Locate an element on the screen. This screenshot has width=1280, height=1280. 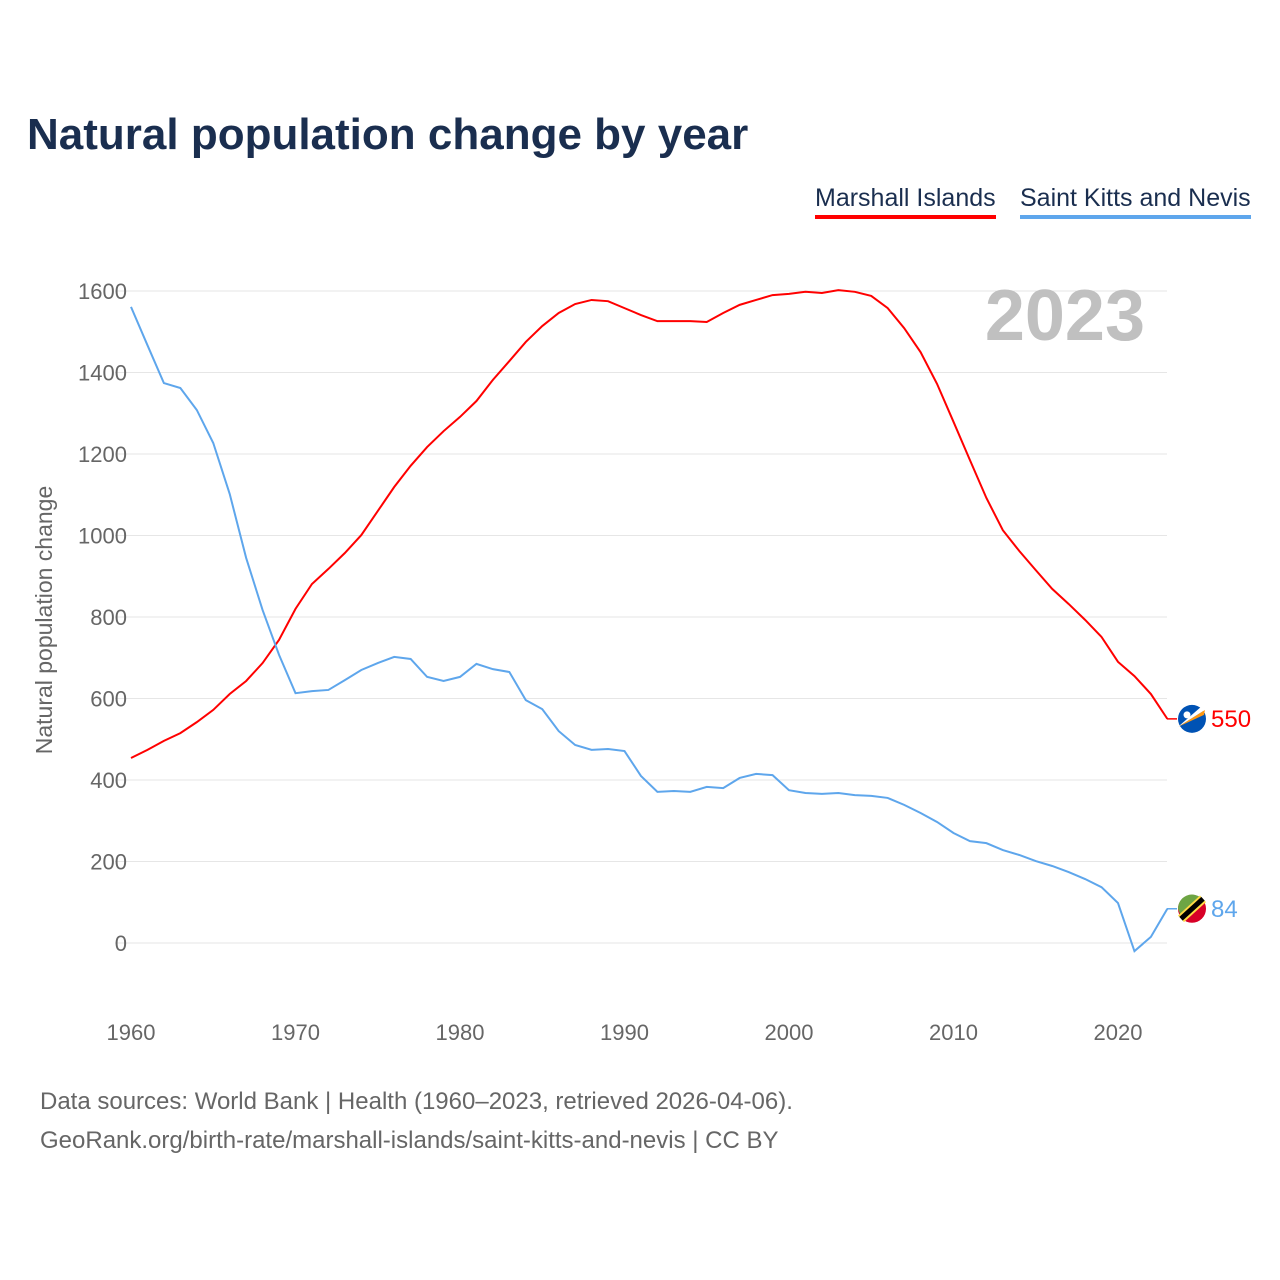
x-tick-label: 1980 is located at coordinates (460, 1032).